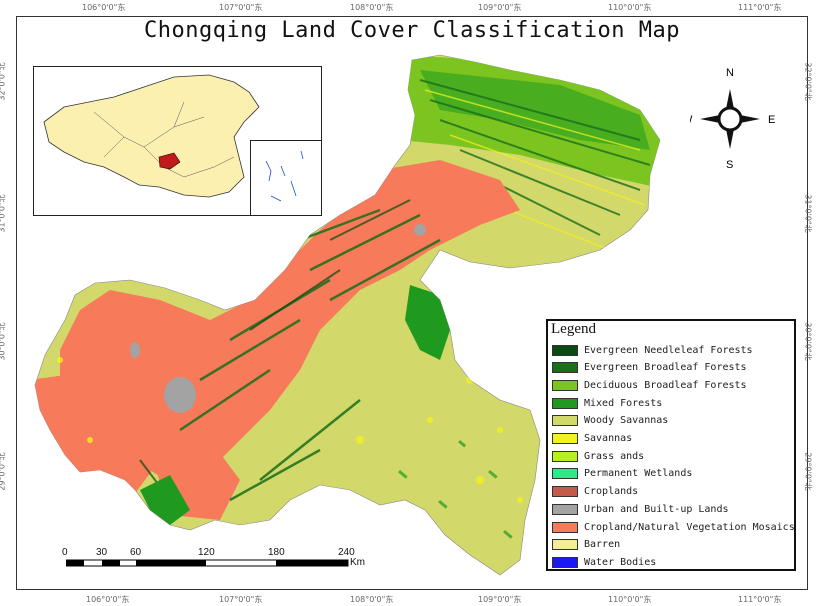  I want to click on scale-tick: 240, so click(346, 552).